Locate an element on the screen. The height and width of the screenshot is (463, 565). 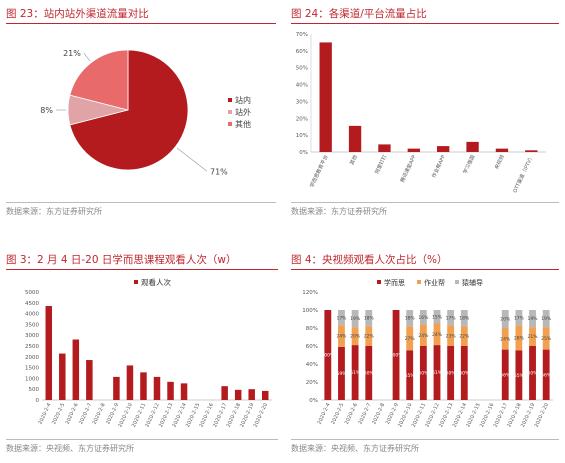
source-note: 数据来源：央视频、东方证券研究所 is located at coordinates (70, 448).